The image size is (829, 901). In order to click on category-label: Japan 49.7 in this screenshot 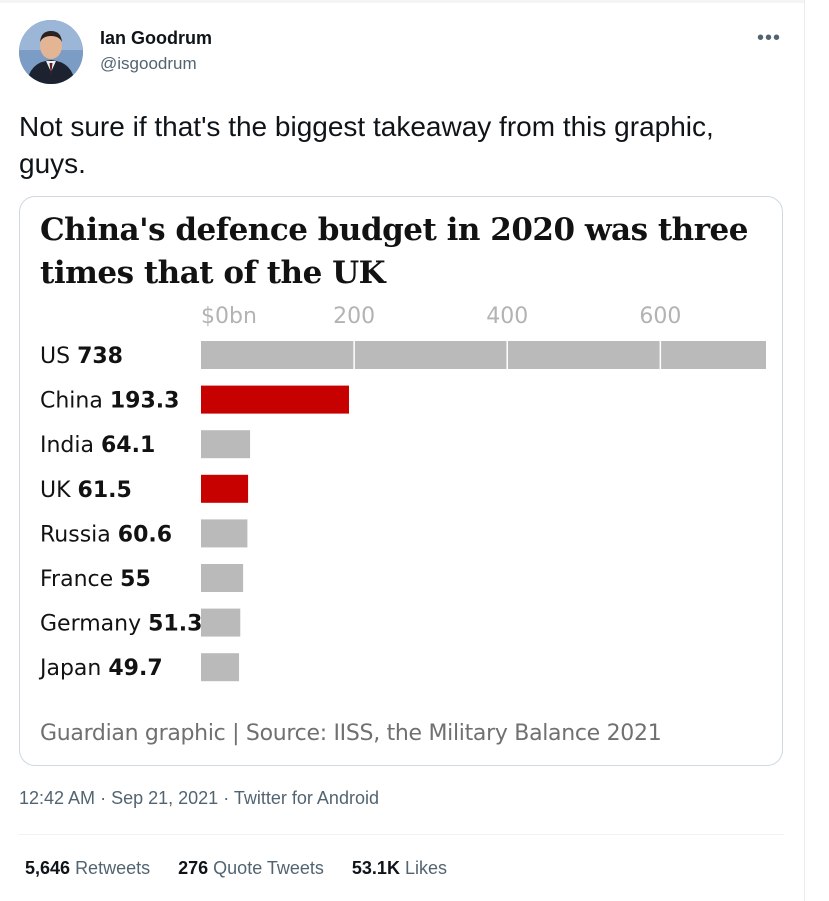, I will do `click(100, 668)`.